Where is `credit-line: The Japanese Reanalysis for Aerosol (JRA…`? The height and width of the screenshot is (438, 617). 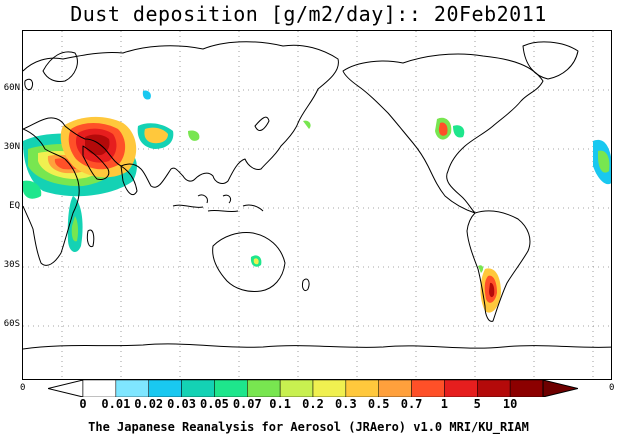 credit-line: The Japanese Reanalysis for Aerosol (JRA… is located at coordinates (308, 427).